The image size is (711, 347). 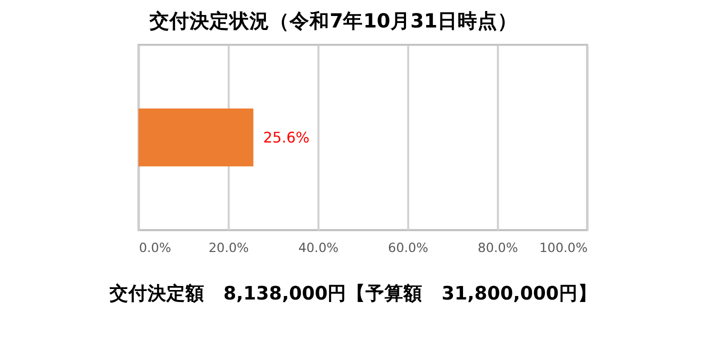 What do you see at coordinates (408, 248) in the screenshot?
I see `x-tick-label: 60.0%` at bounding box center [408, 248].